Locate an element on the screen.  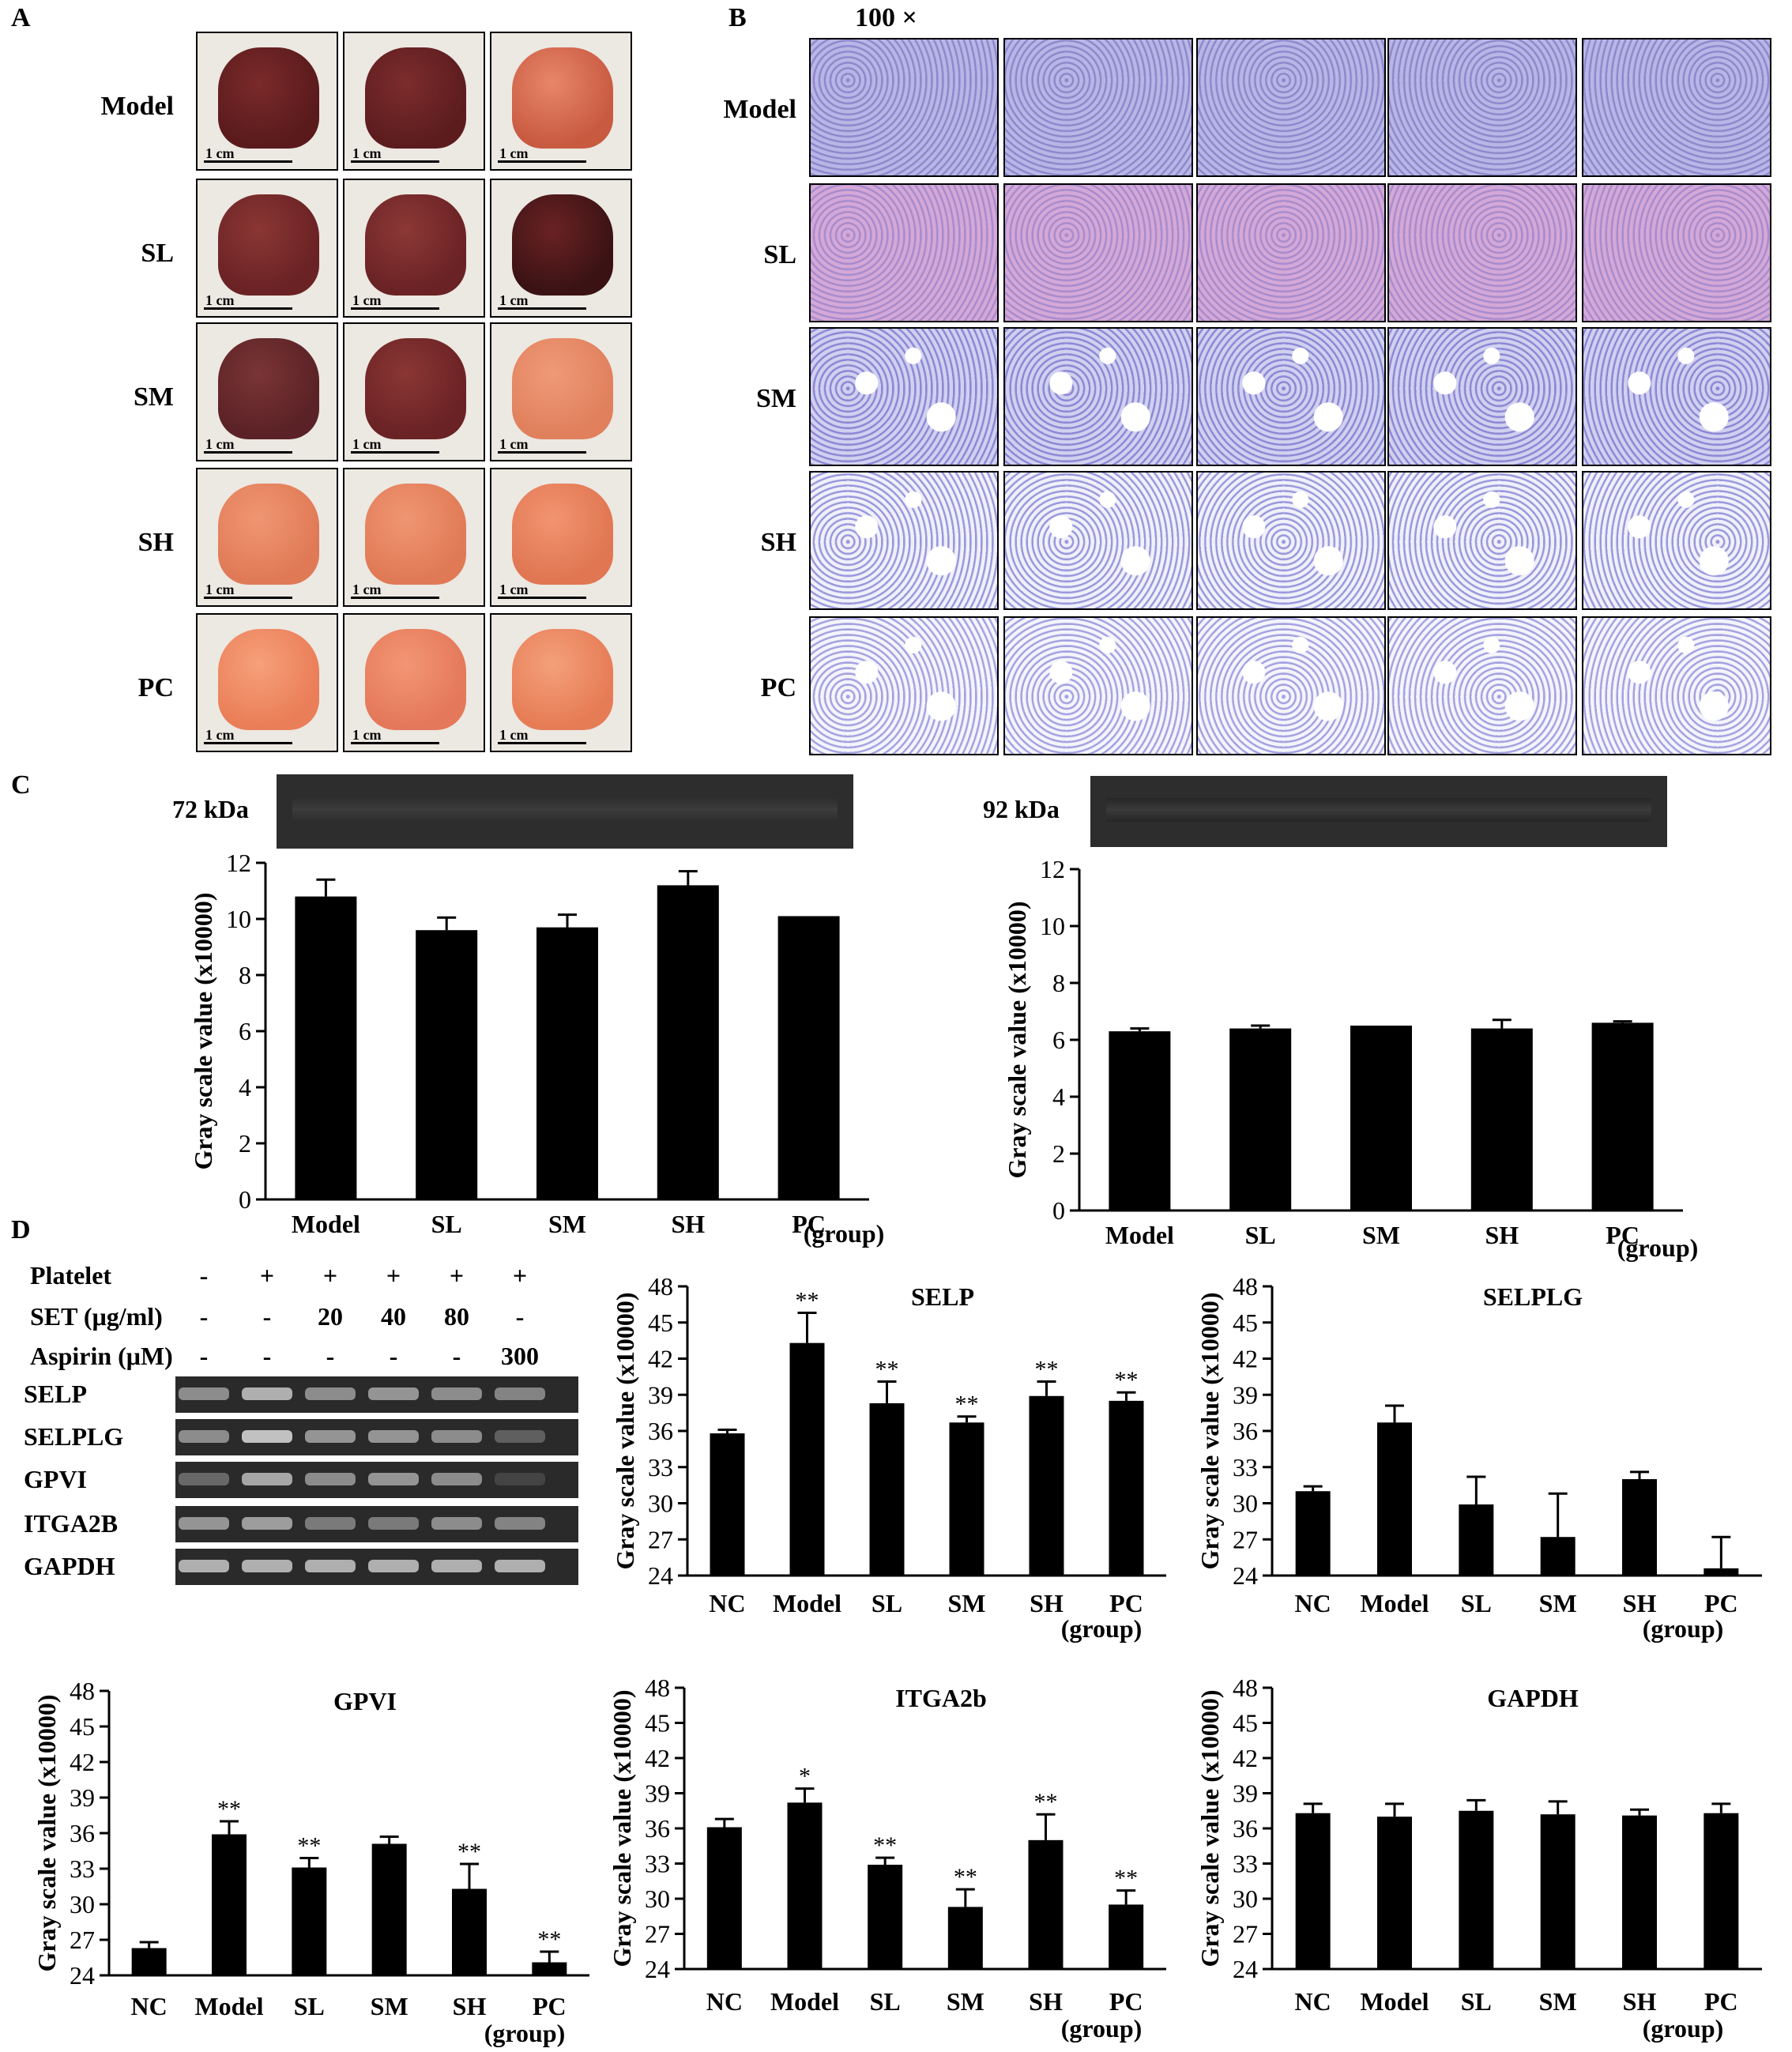
panel-c-letter: C is located at coordinates (21, 785).